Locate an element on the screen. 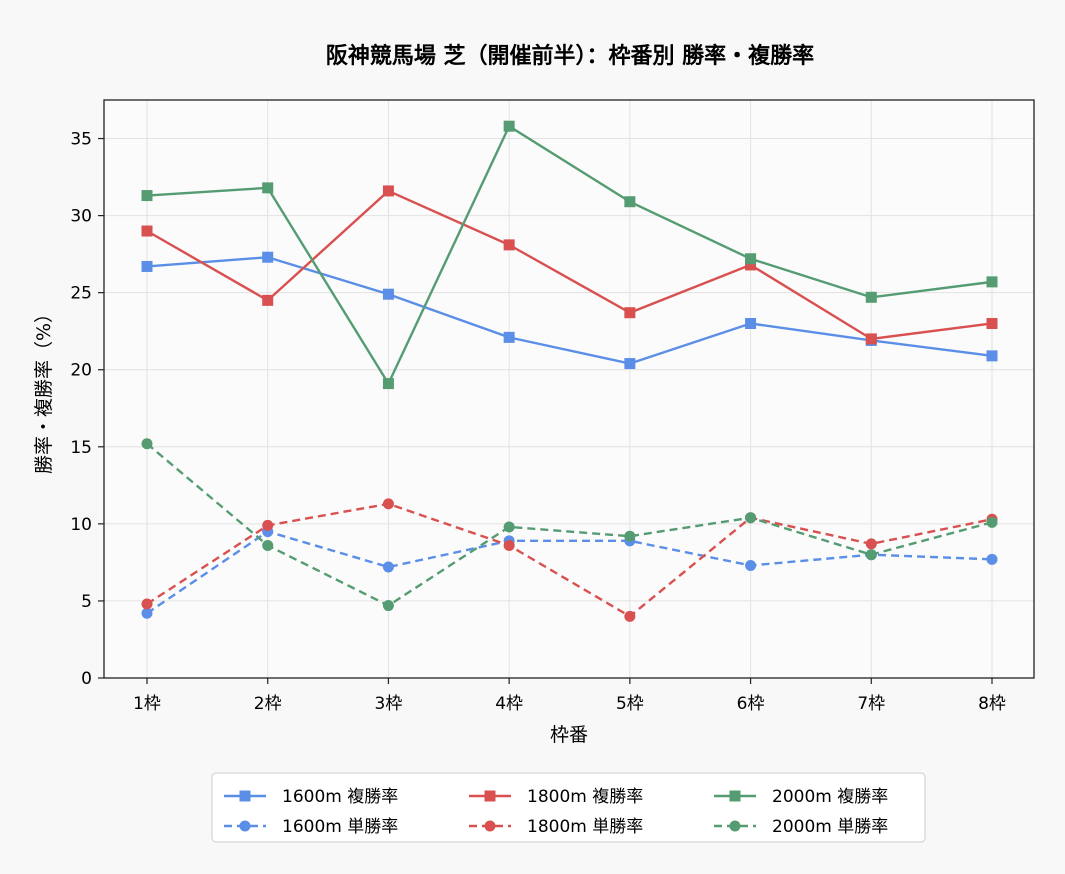 This screenshot has height=874, width=1065. legend-label: 1800m 単勝率 is located at coordinates (585, 827).